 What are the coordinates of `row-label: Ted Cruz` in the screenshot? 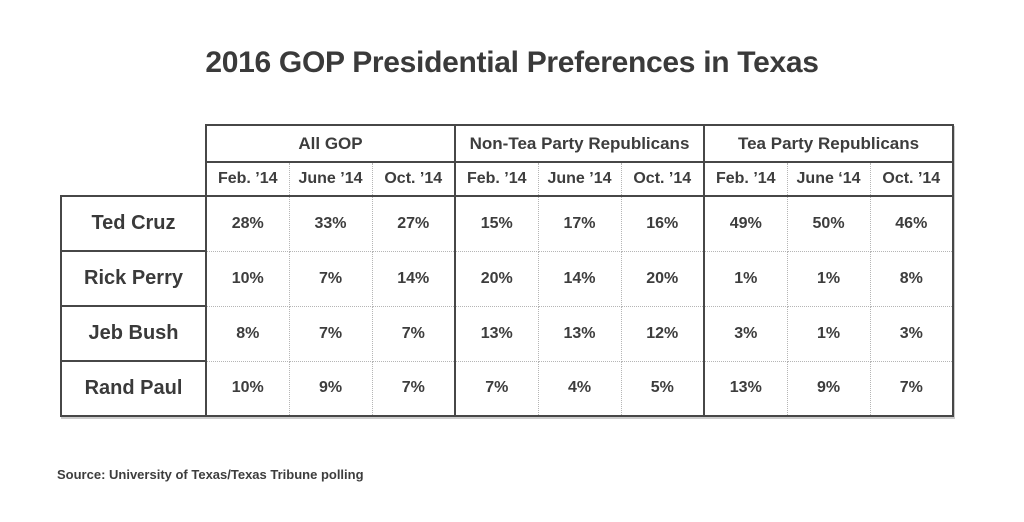 It's located at (133, 223).